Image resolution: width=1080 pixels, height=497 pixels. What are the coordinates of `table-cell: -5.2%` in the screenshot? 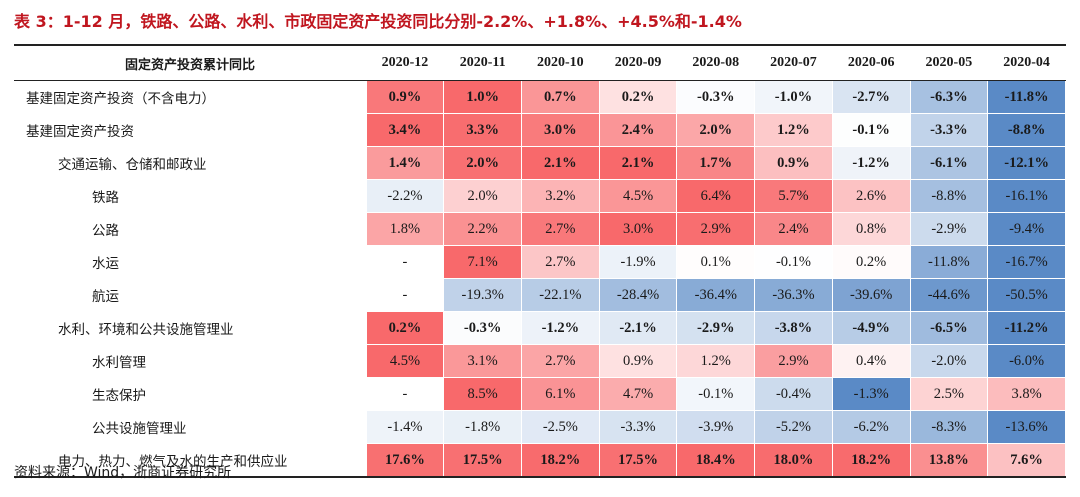 It's located at (793, 427).